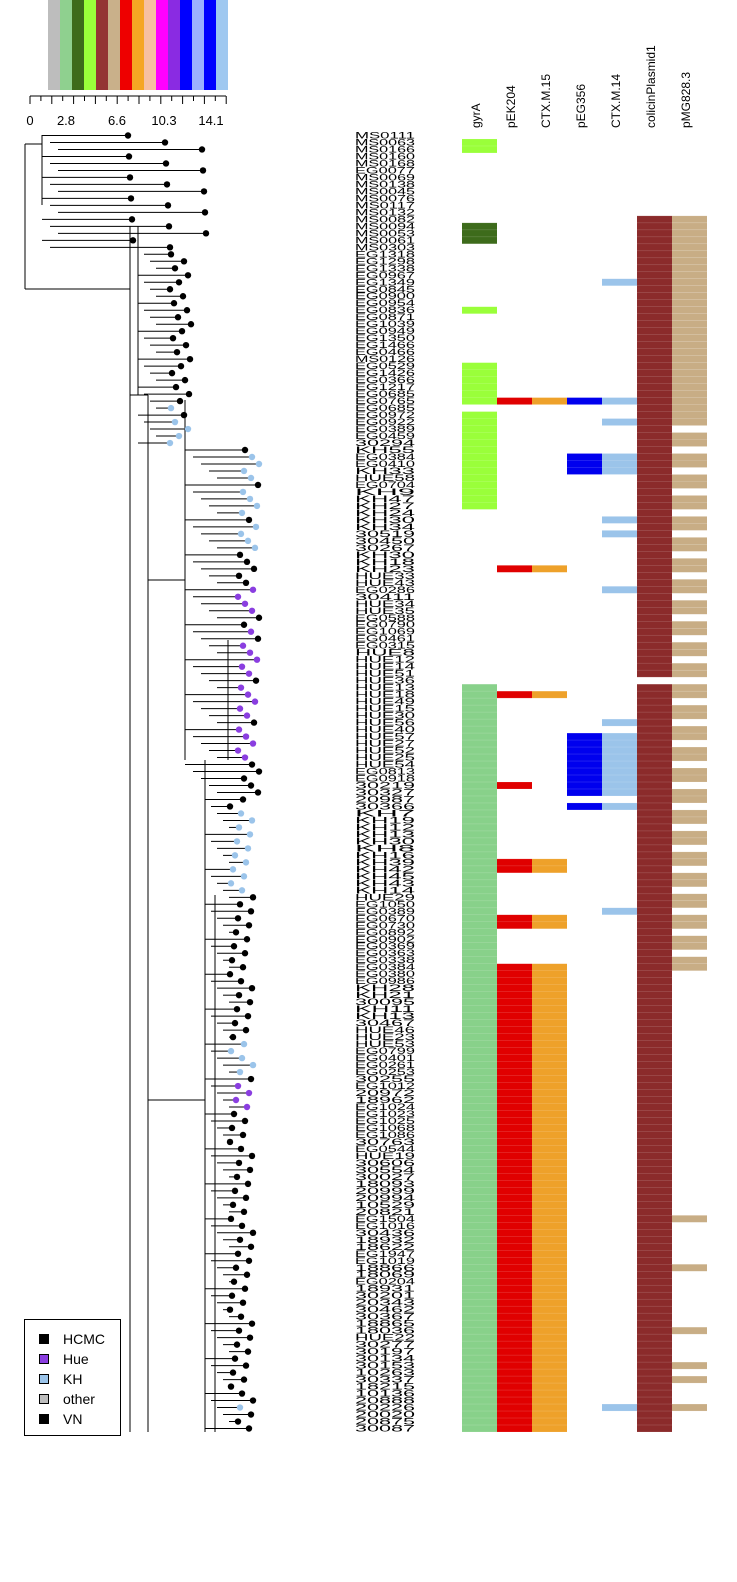 The image size is (737, 1582). Describe the element at coordinates (385, 981) in the screenshot. I see `taxon-label: EG0986` at that location.